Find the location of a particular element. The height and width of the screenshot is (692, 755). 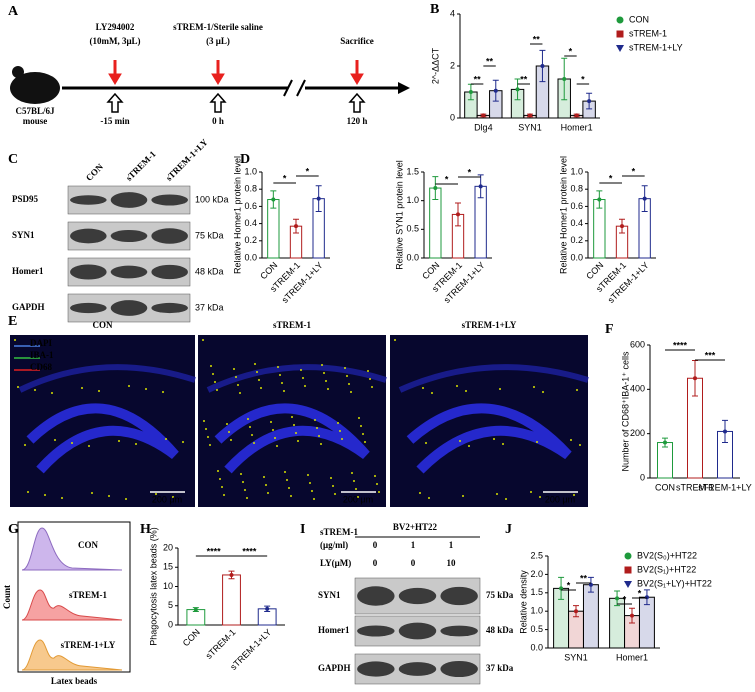

y-tick-label: 400 is located at coordinates (637, 389).